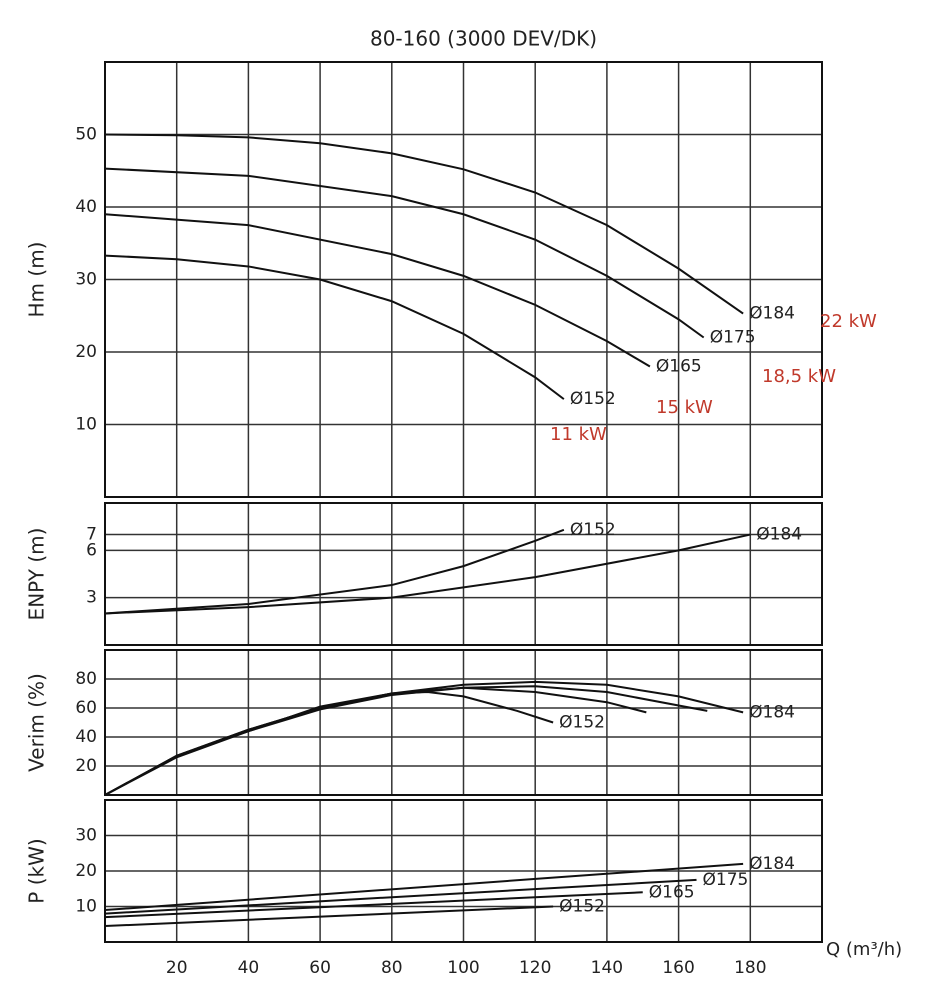 The image size is (944, 1000). I want to click on power-annotation: 18,5 kW, so click(799, 376).